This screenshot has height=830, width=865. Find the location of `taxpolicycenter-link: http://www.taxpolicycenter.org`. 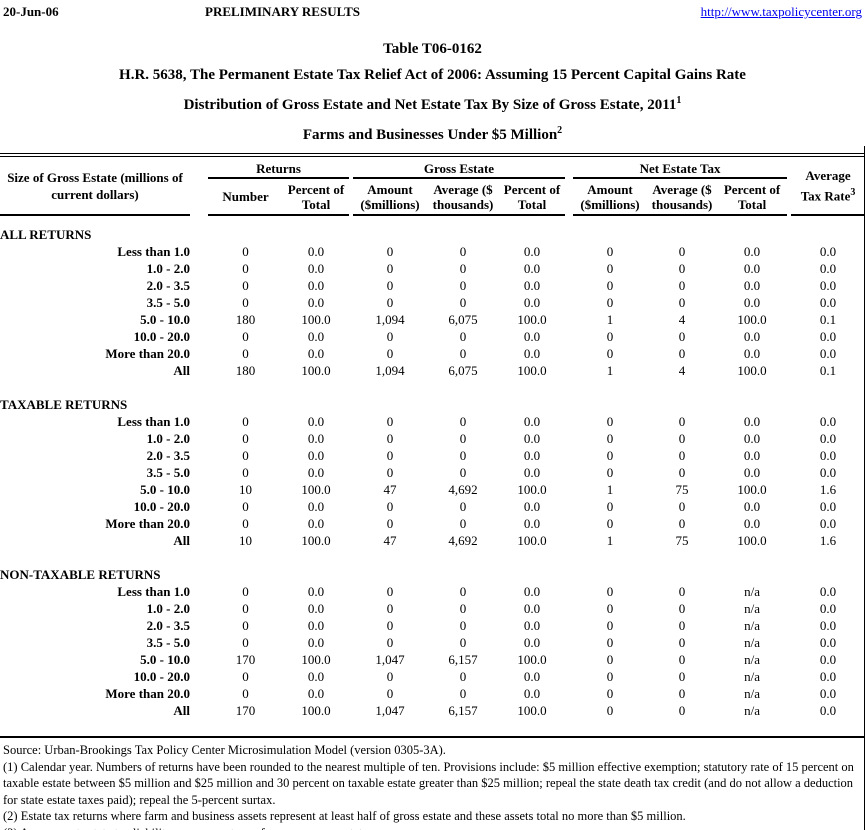

taxpolicycenter-link: http://www.taxpolicycenter.org is located at coordinates (781, 11).